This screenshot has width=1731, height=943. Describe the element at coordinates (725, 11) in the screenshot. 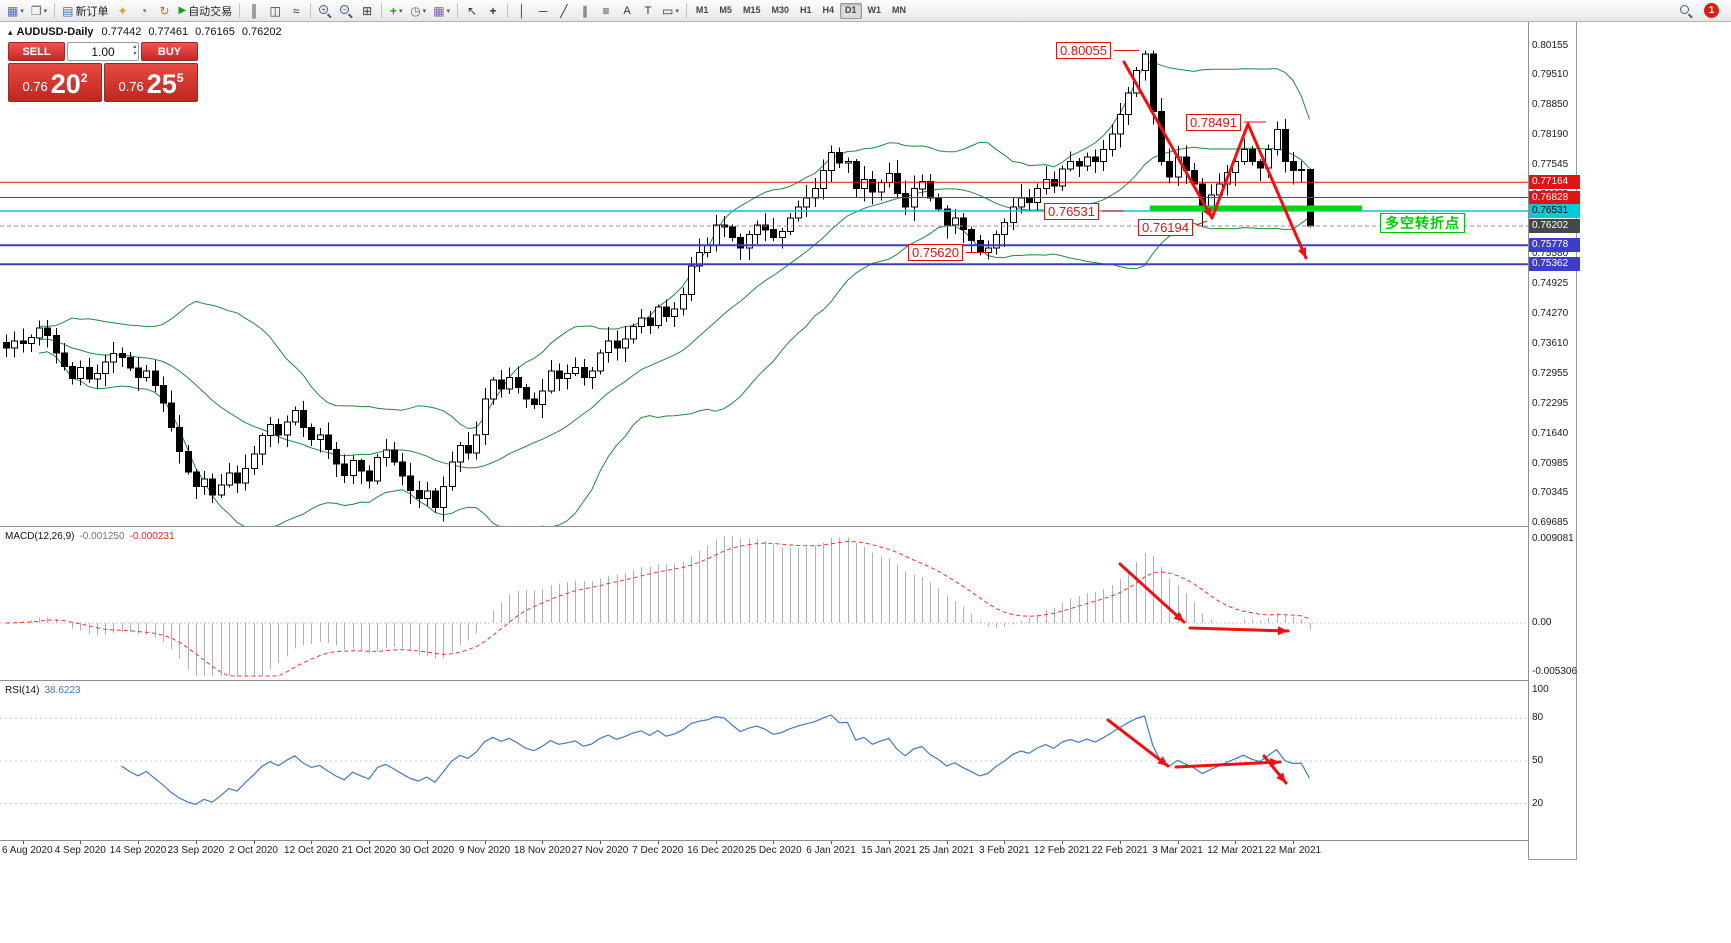

I see `timeframe-m5: M5` at that location.